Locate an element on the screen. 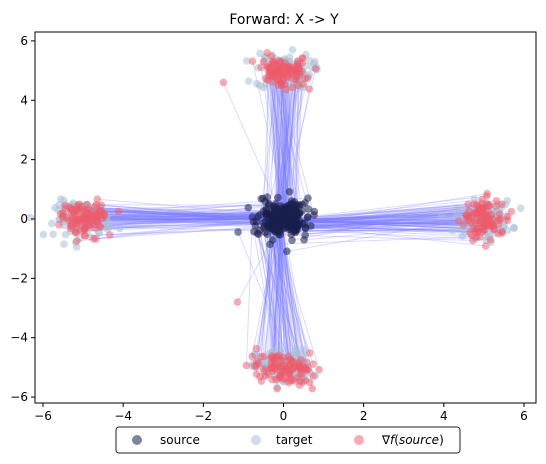 This screenshot has height=464, width=546. legend: source target ∇f(source) is located at coordinates (288, 440).